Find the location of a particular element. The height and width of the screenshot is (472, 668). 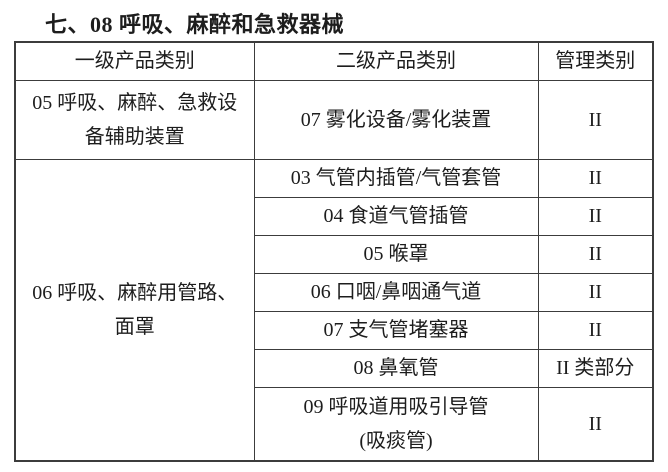

section-title: 七、08 呼吸、麻醉和急救器械 is located at coordinates (195, 24).